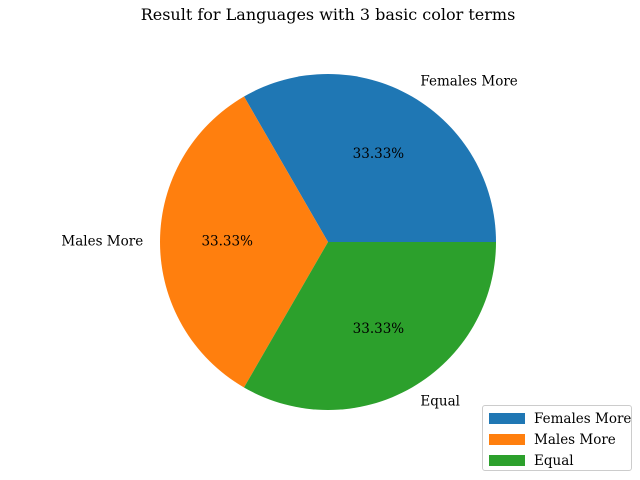 This screenshot has width=640, height=480. I want to click on pie-category-label: Equal, so click(440, 402).